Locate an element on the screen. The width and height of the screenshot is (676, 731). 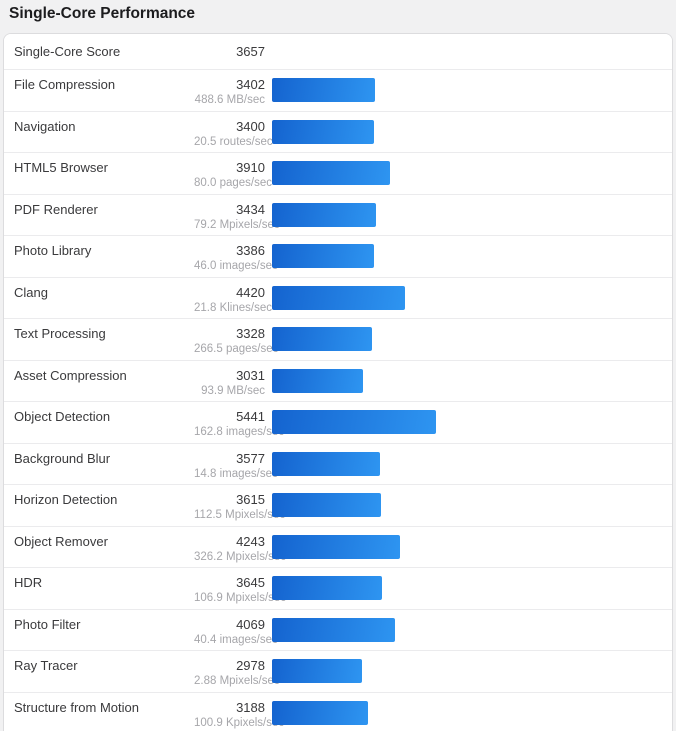
workload-score: 3615 is located at coordinates (250, 499).